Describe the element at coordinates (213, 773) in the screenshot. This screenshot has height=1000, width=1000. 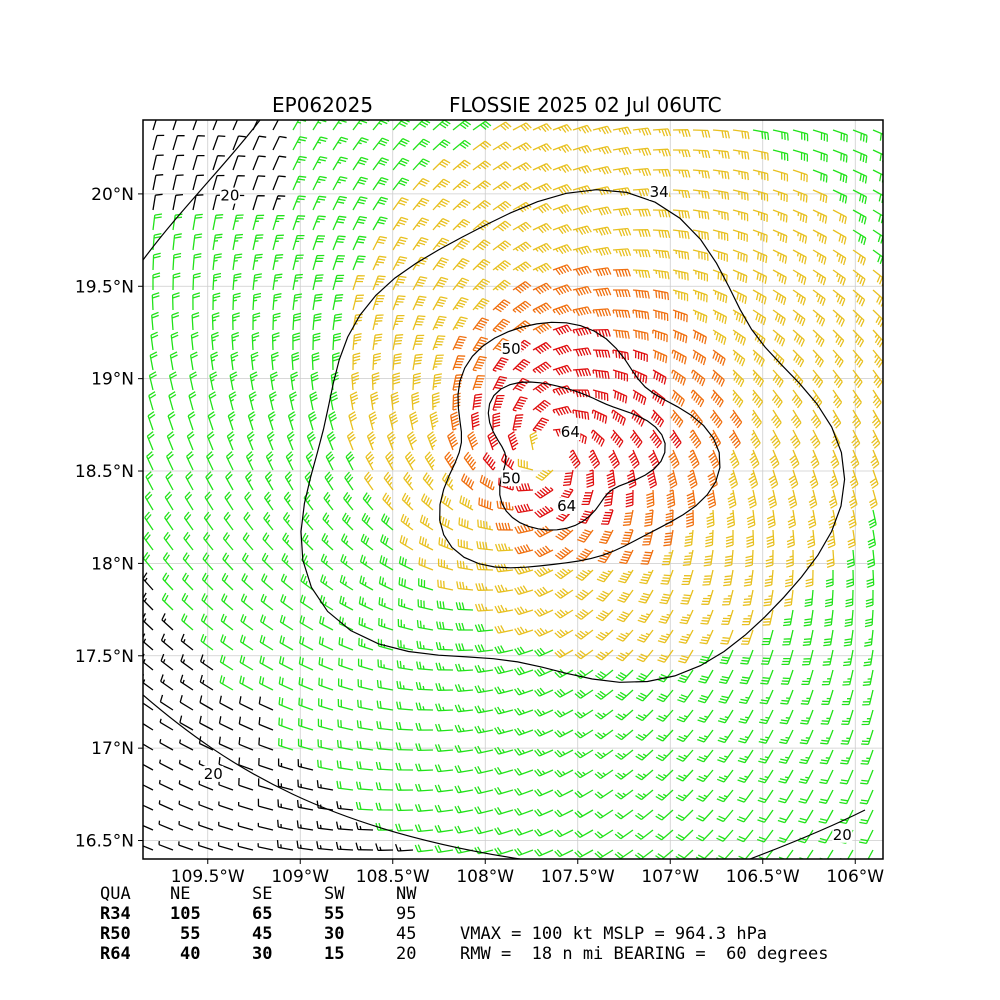
I see `contour-label-bg` at that location.